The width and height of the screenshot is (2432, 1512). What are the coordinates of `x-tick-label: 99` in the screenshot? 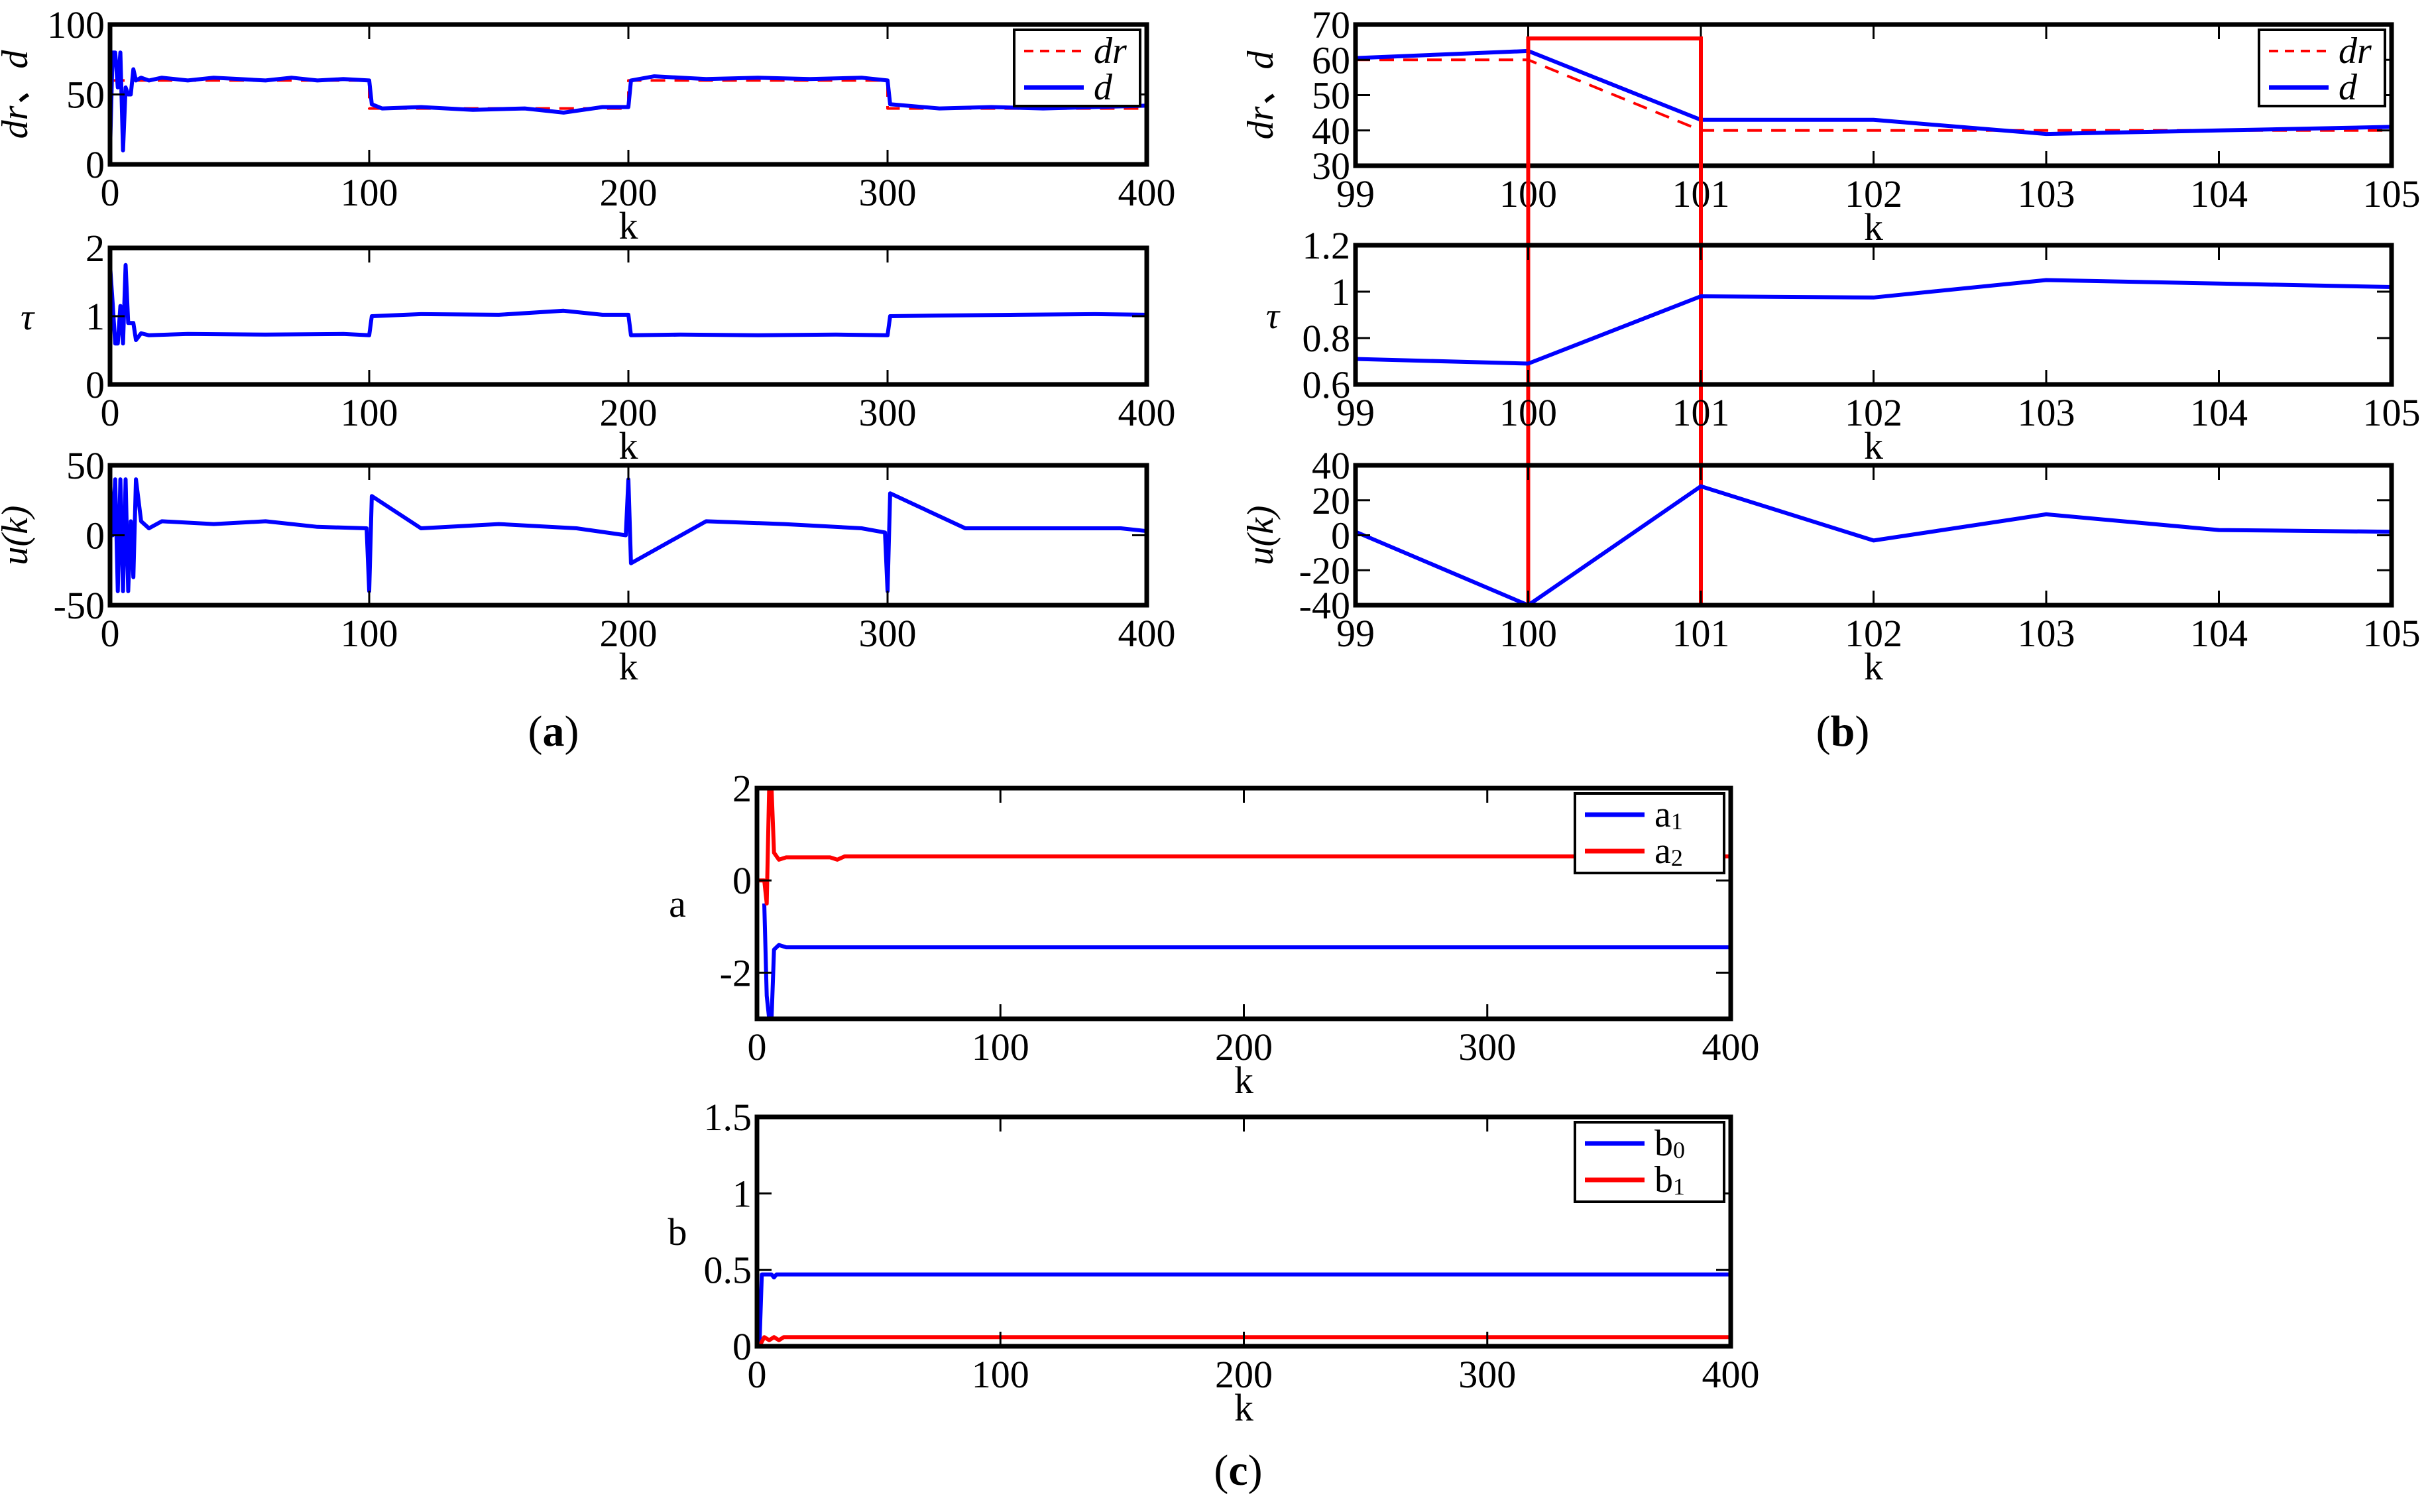 It's located at (1355, 412).